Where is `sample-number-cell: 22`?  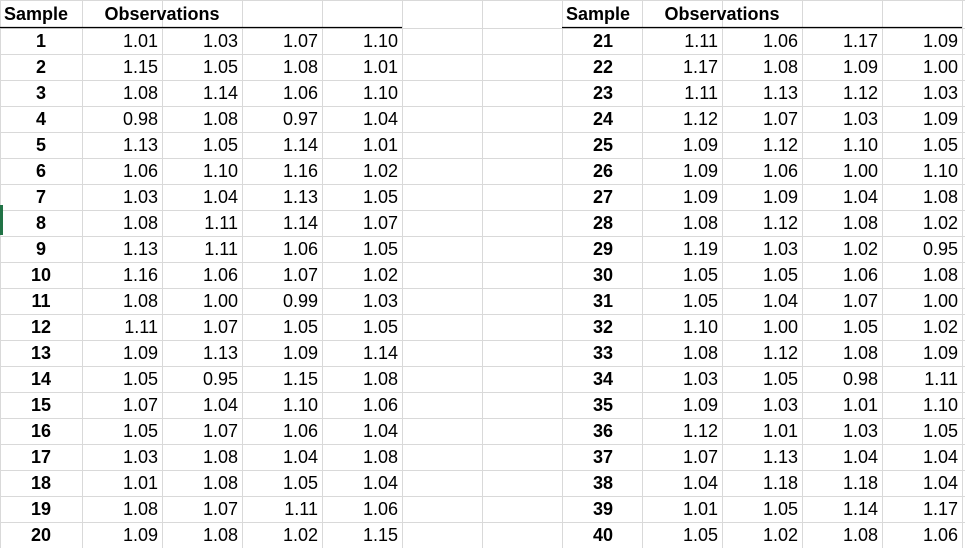
sample-number-cell: 22 is located at coordinates (603, 67).